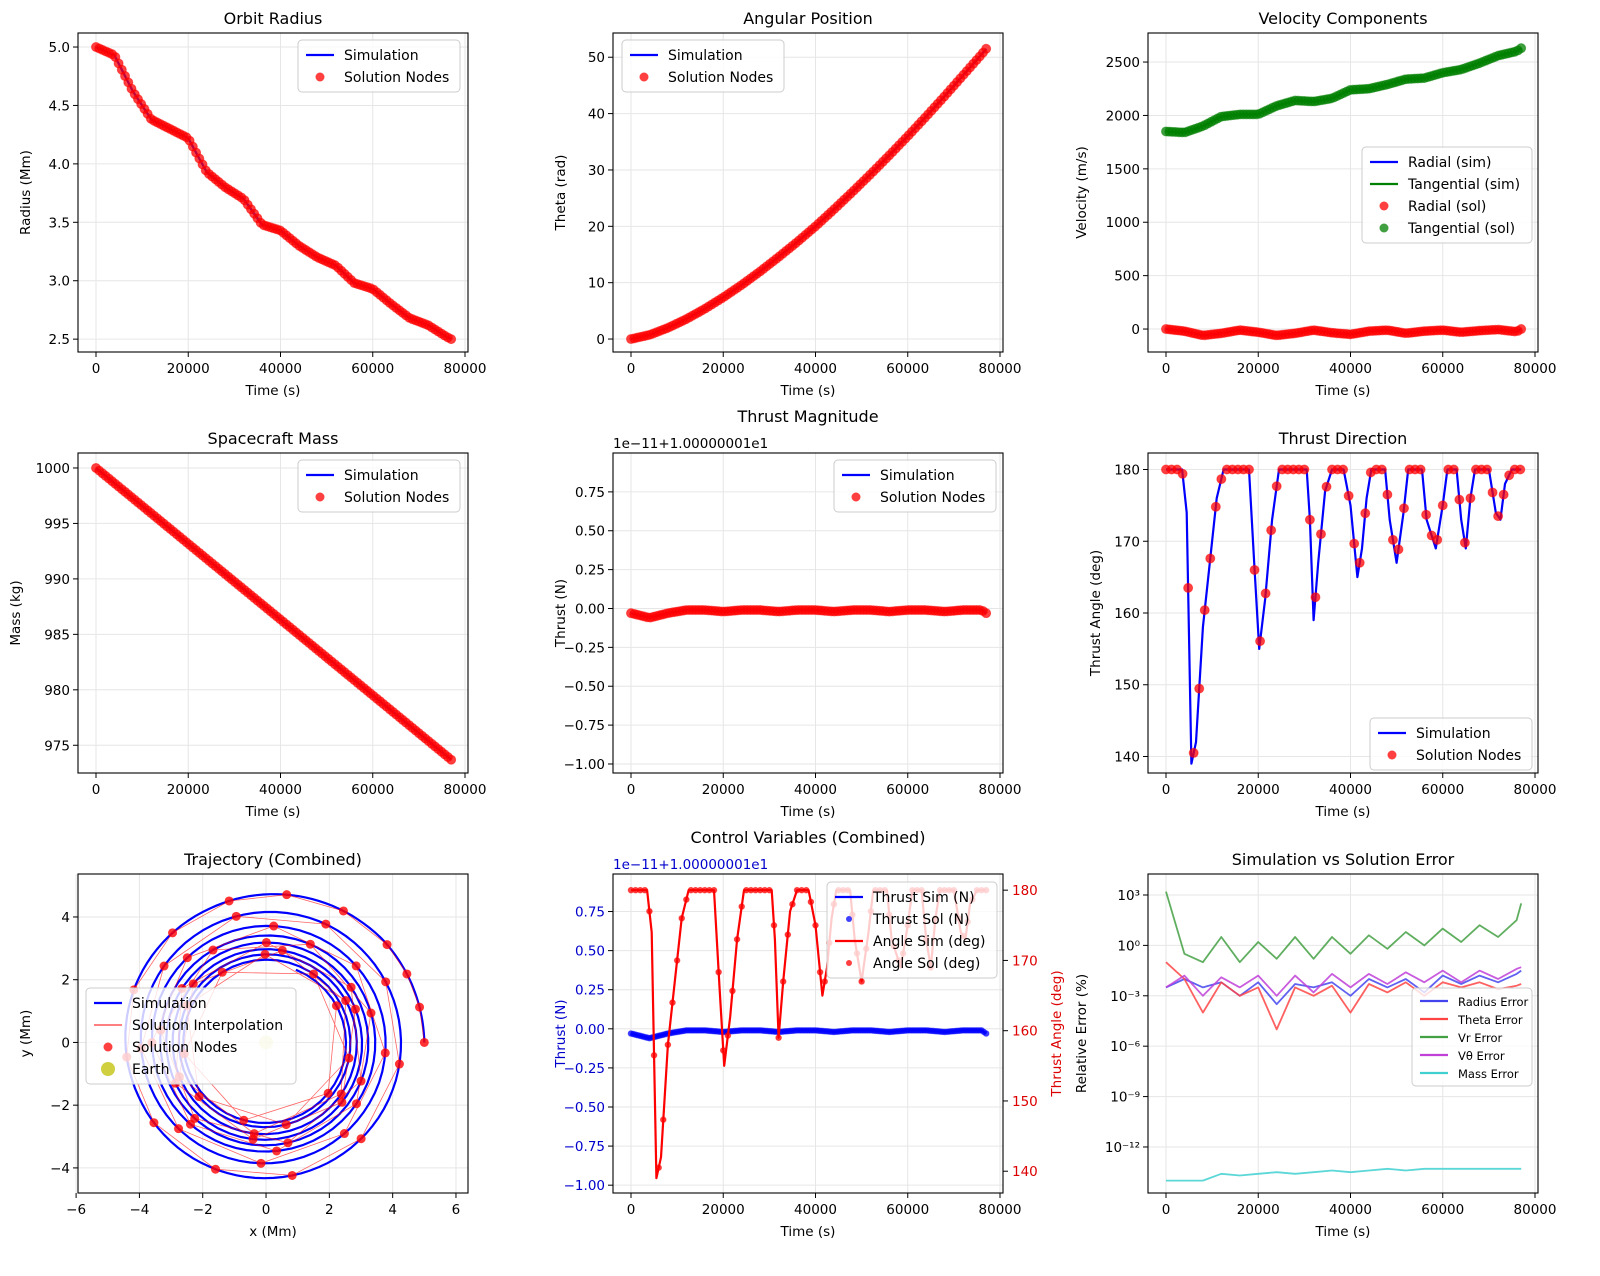 The width and height of the screenshot is (1600, 1276). I want to click on legend-label: Vθ Error, so click(1481, 1056).